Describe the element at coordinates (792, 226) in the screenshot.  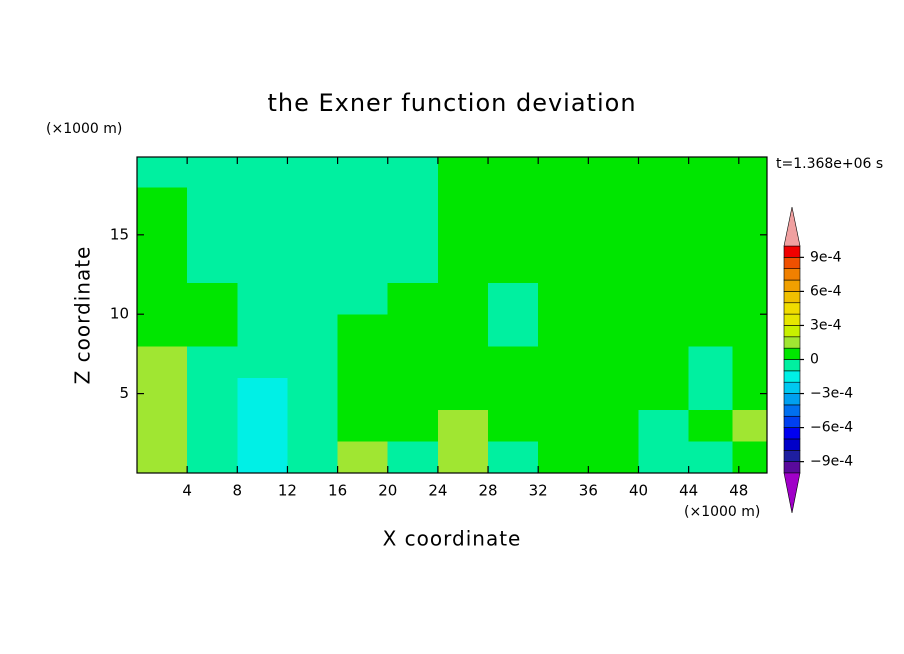
I see `colorbar-over` at that location.